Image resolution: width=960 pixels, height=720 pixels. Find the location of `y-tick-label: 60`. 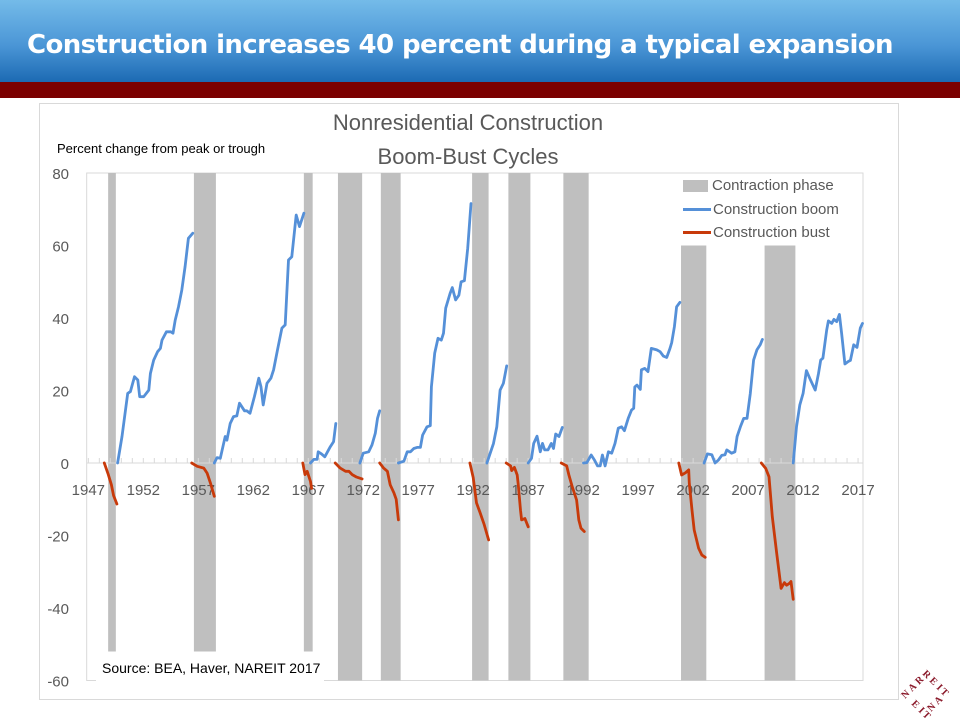

y-tick-label: 60 is located at coordinates (60, 247).